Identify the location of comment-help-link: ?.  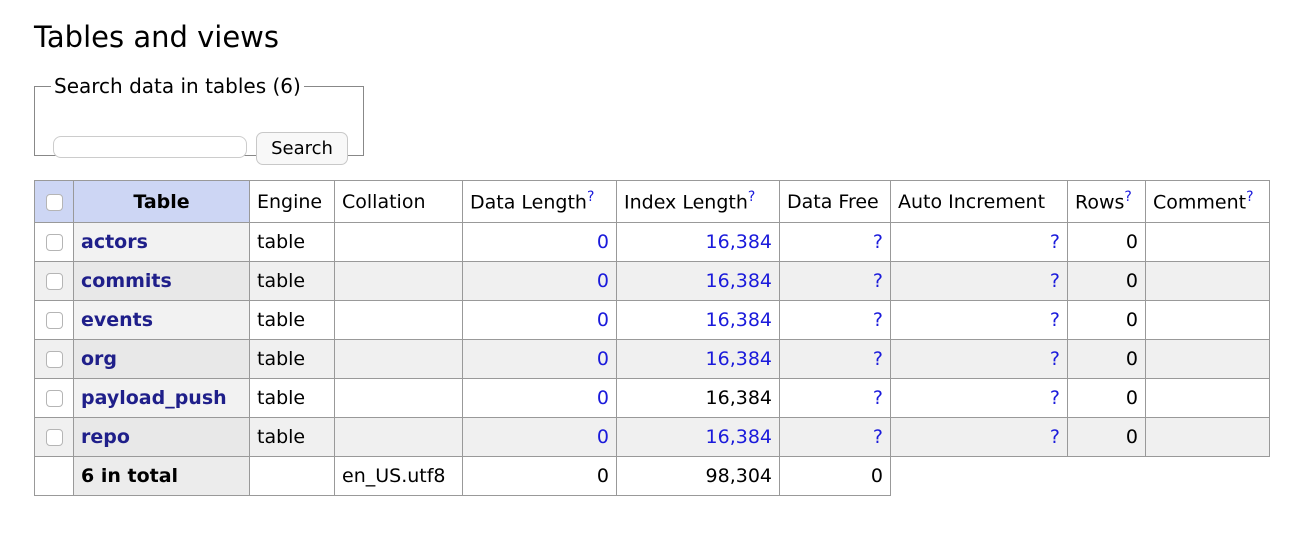
(1250, 197).